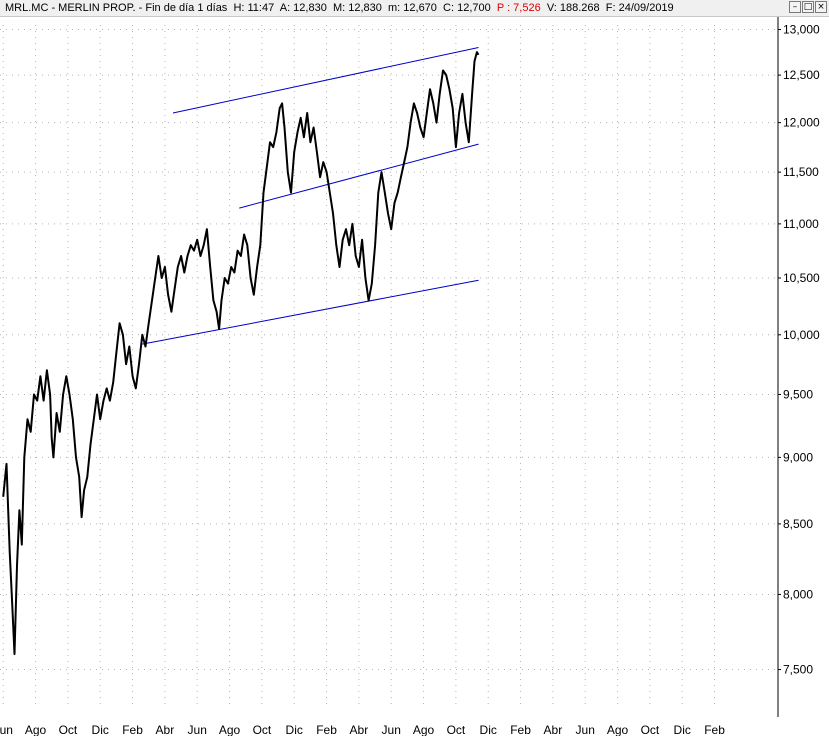  What do you see at coordinates (573, 8) in the screenshot?
I see `volume-label: V: 188.268` at bounding box center [573, 8].